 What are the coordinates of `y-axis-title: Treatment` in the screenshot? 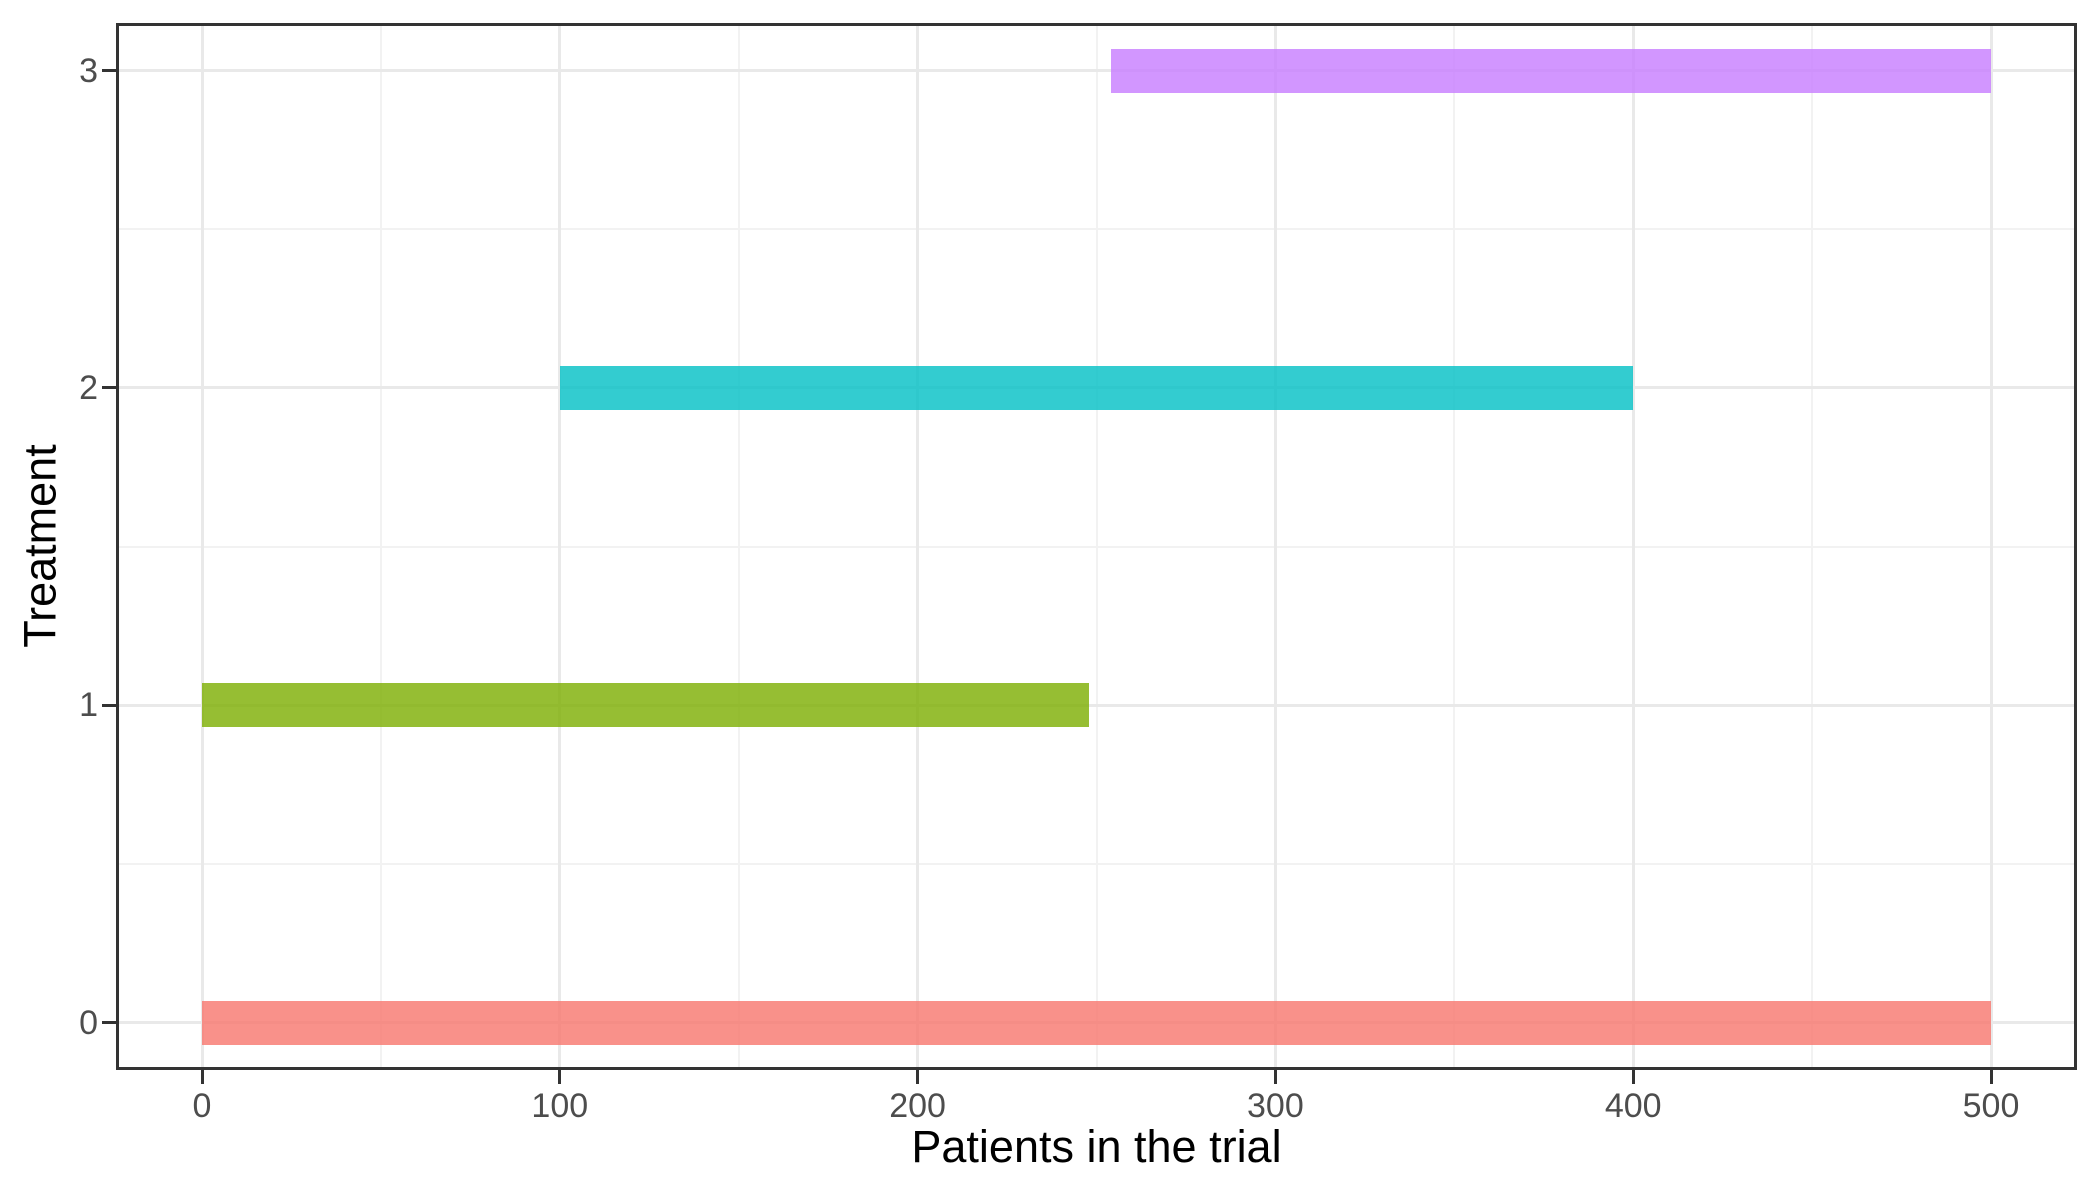 It's located at (40, 546).